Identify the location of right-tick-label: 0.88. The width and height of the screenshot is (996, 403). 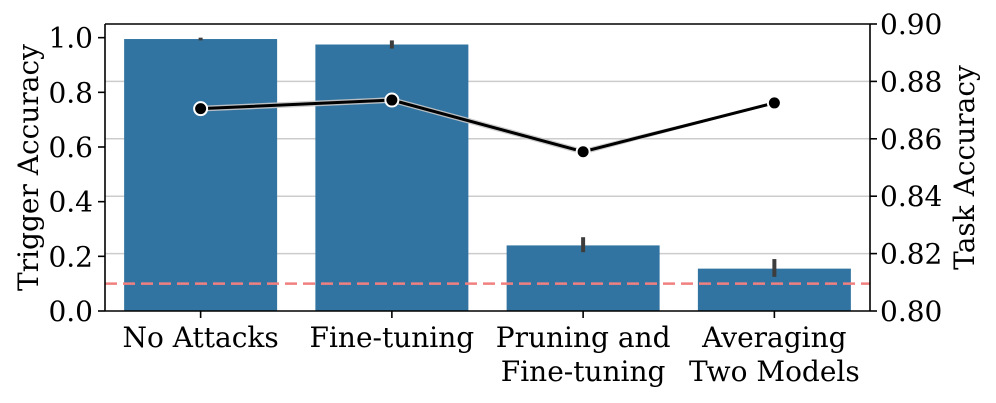
(911, 81).